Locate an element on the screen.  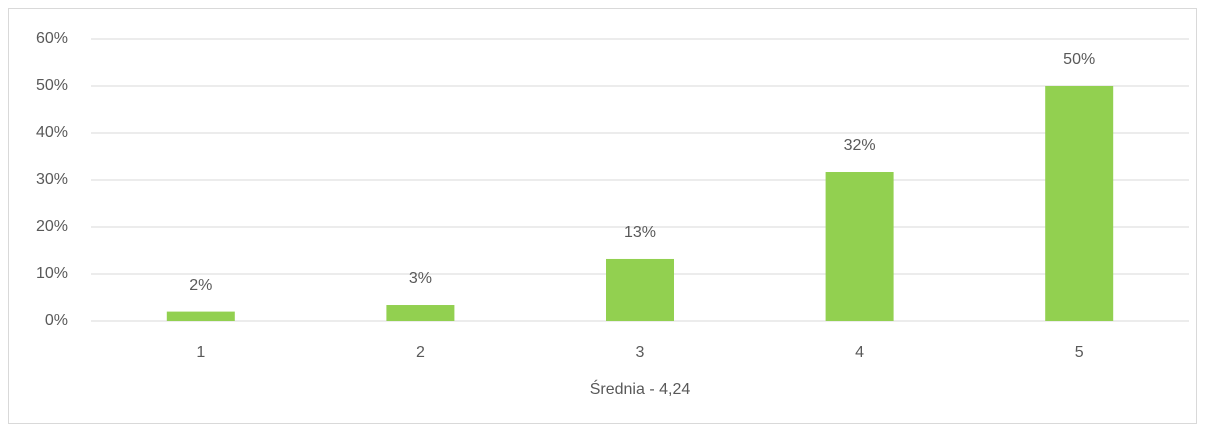
y-tick-label: 60% is located at coordinates (52, 38).